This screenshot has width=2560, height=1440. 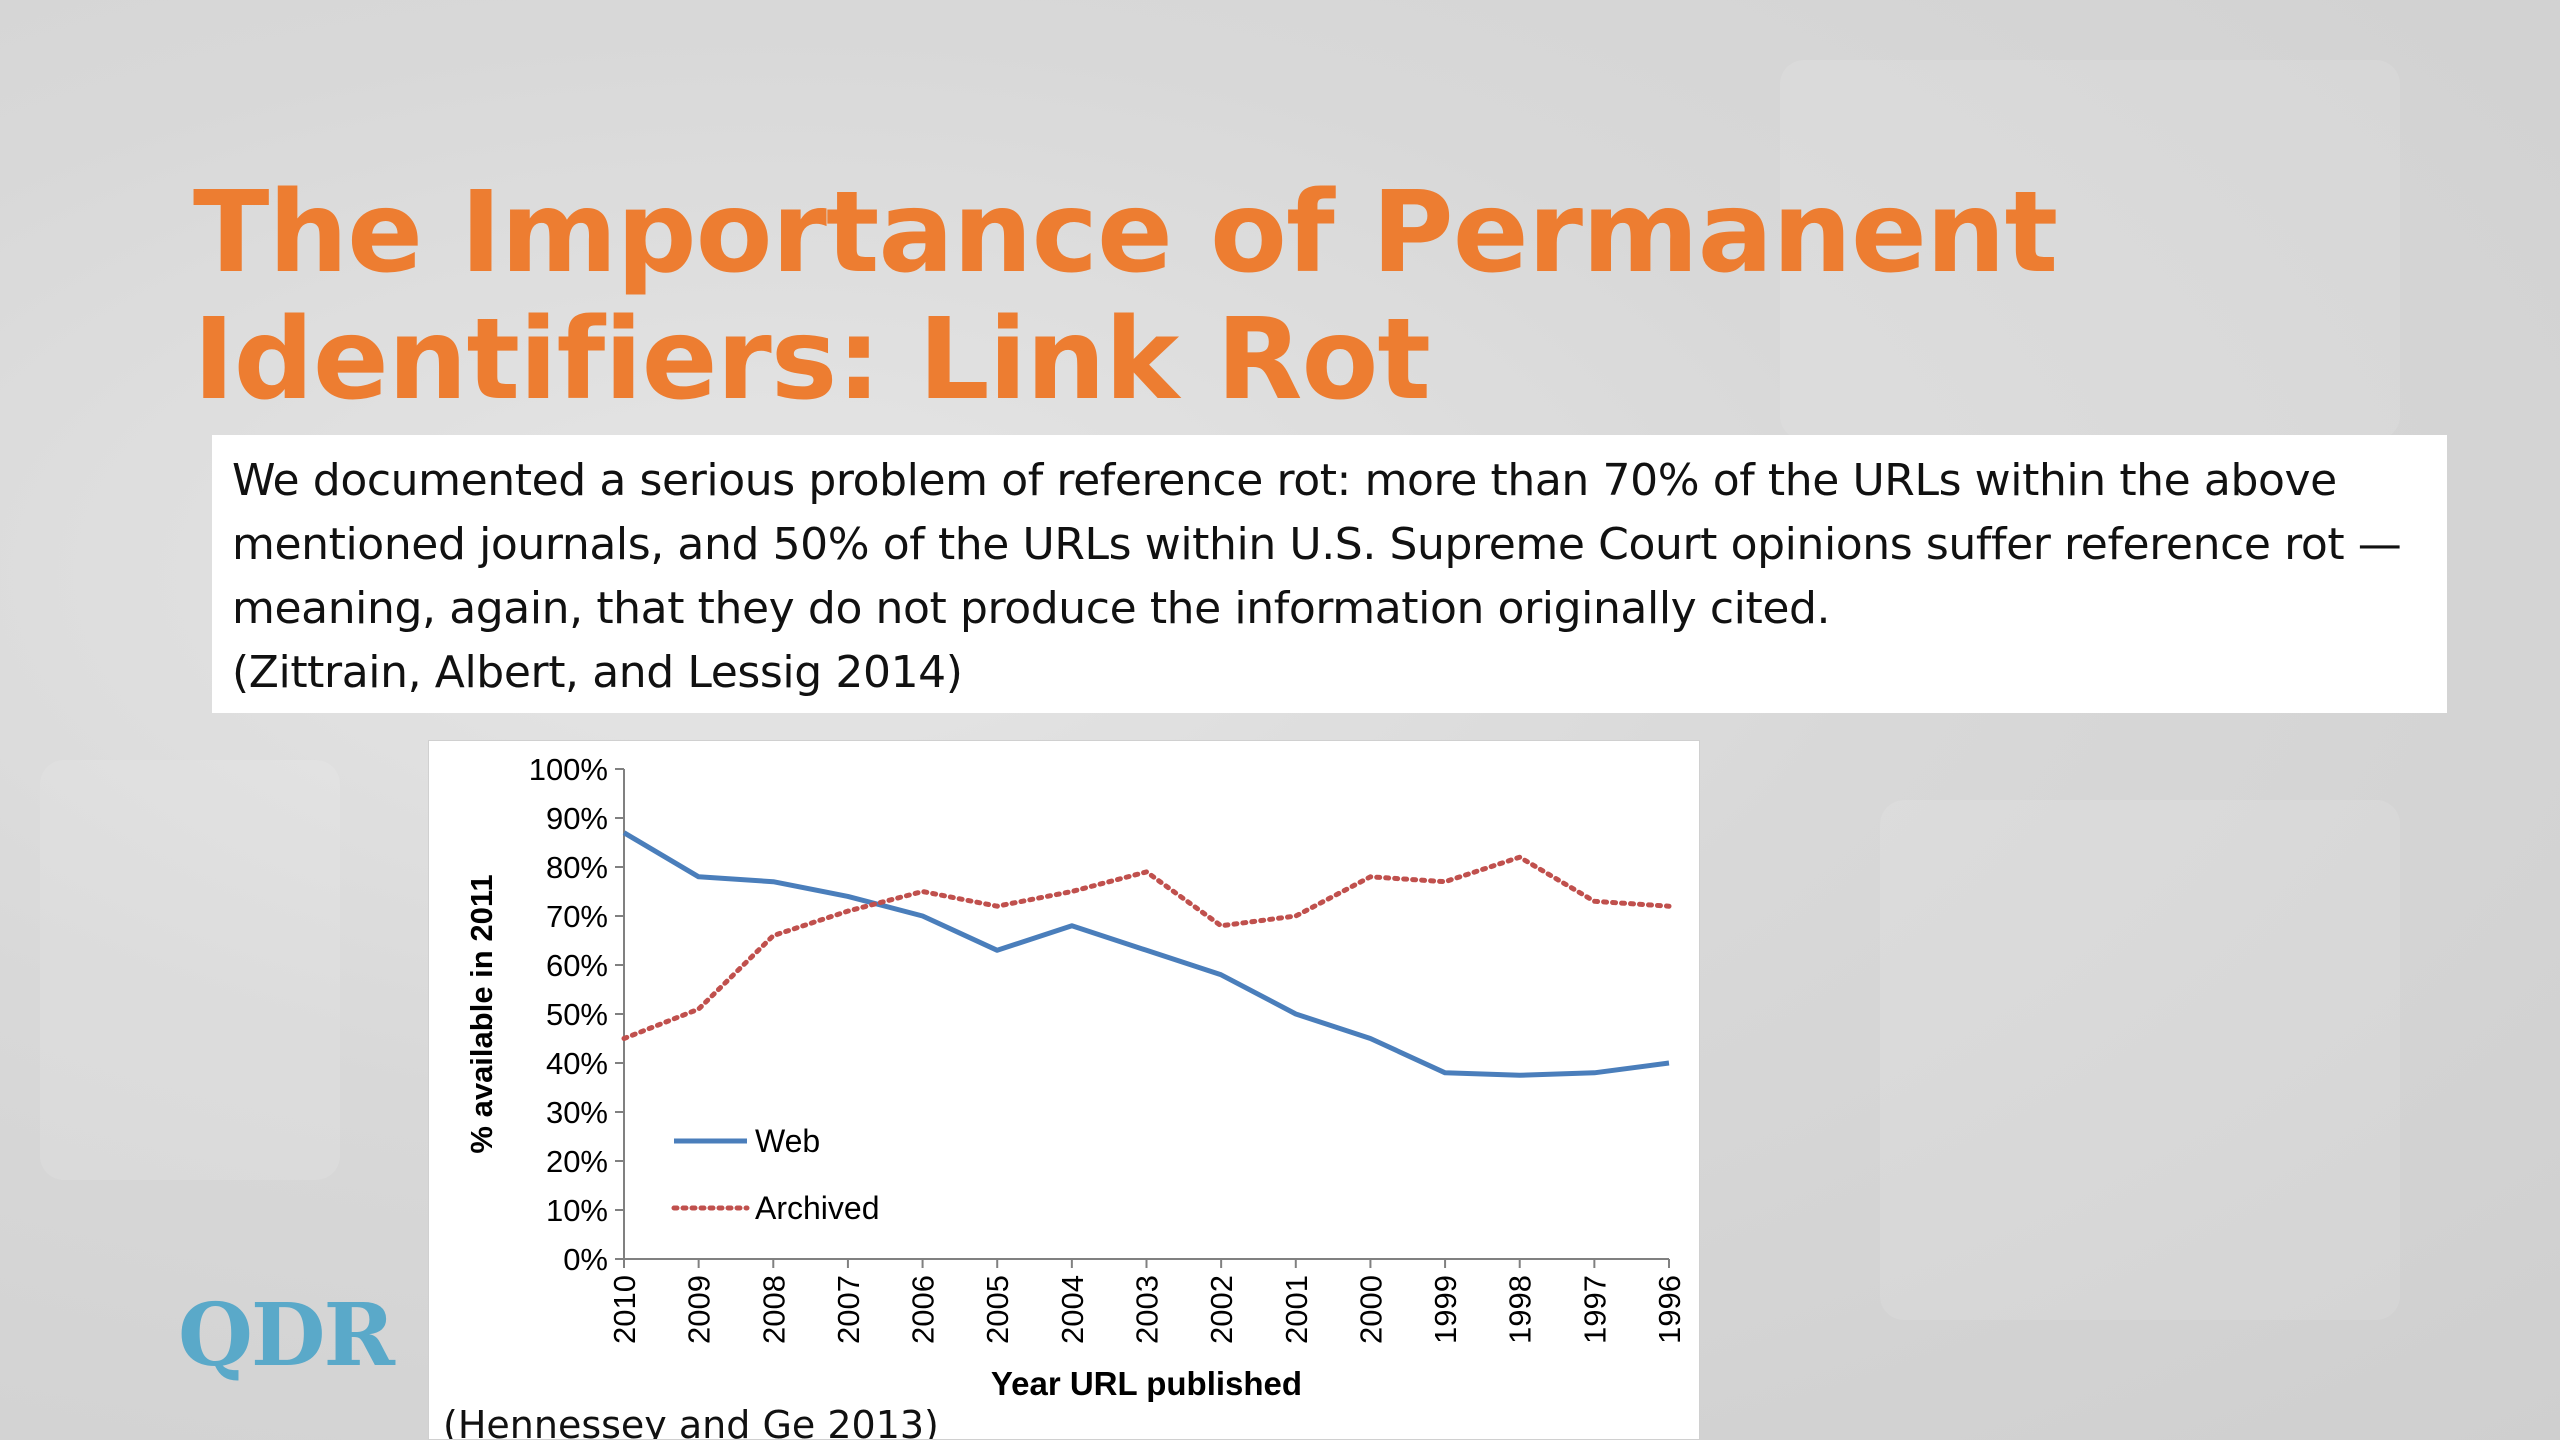 I want to click on x-tick-label: 2001, so click(x=1296, y=1309).